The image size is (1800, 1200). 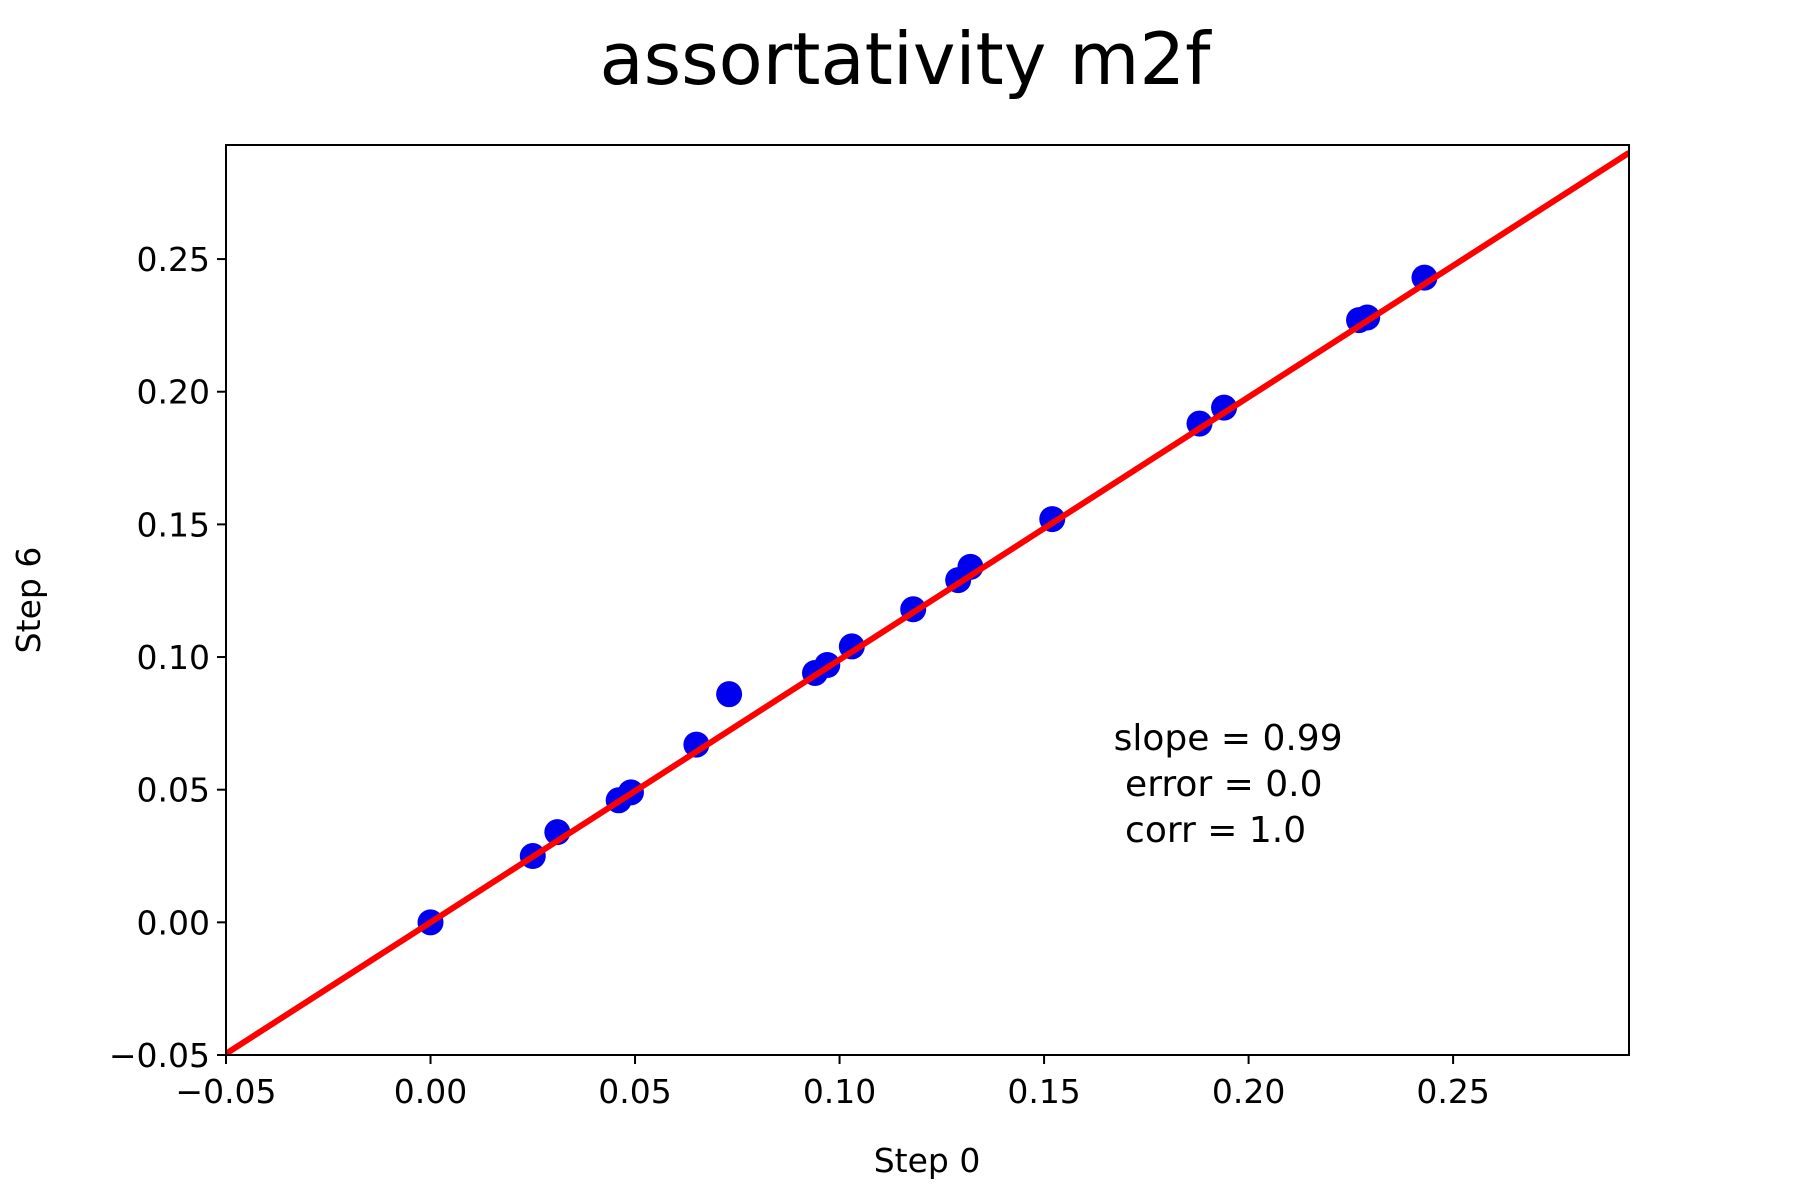 I want to click on annotation-line: slope = 0.99, so click(x=1228, y=738).